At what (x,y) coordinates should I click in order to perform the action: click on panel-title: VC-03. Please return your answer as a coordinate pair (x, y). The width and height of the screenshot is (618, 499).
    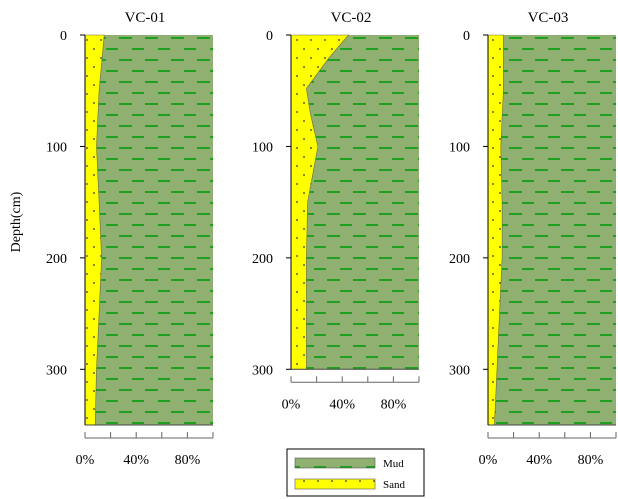
    Looking at the image, I should click on (548, 18).